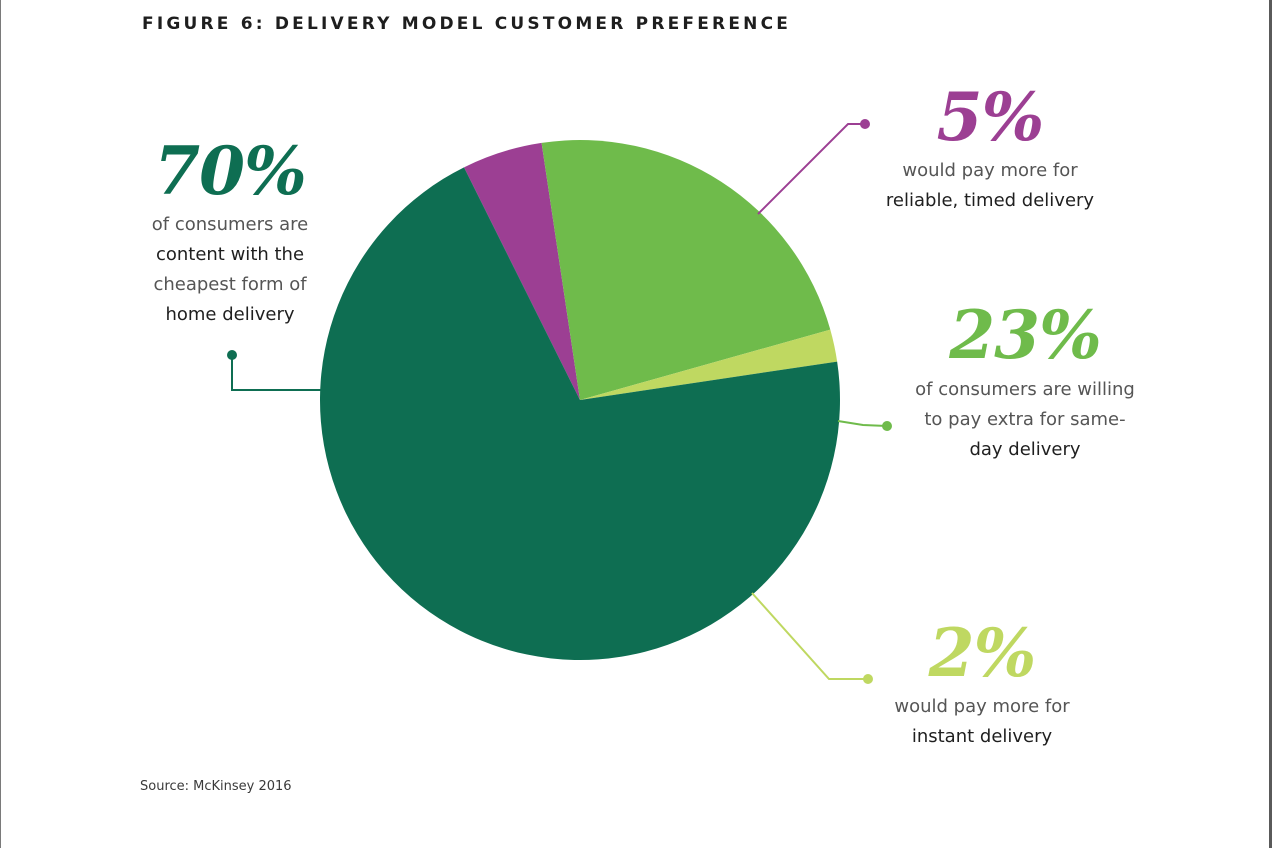 This screenshot has width=1272, height=848. Describe the element at coordinates (1025, 335) in the screenshot. I see `callout-23-percent: 23%` at that location.